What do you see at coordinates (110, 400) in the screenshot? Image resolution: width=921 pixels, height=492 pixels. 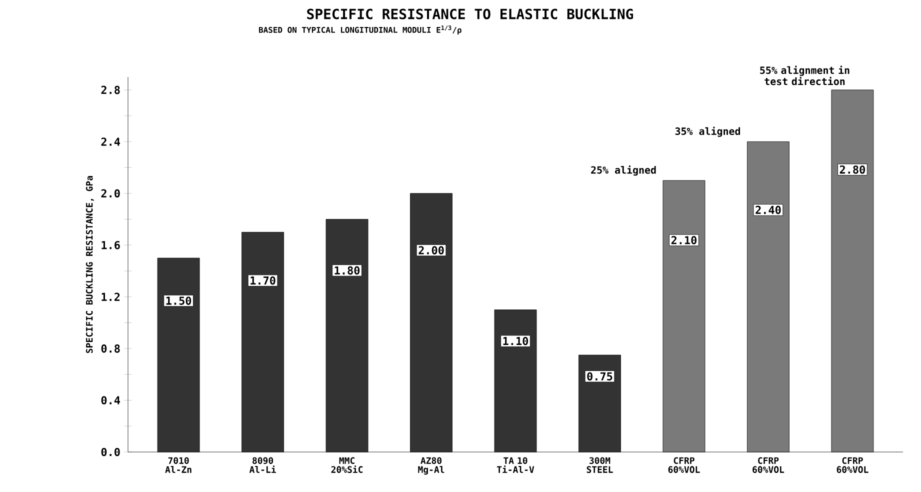 I see `y-tick-label: 0.4` at bounding box center [110, 400].